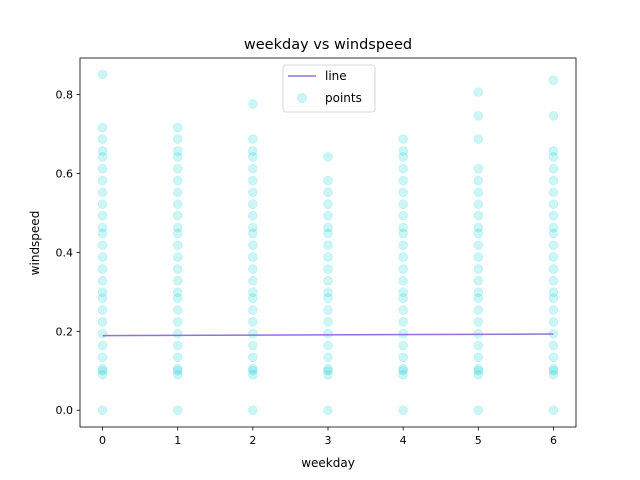 The width and height of the screenshot is (640, 480). I want to click on y-tick-label-0: 0.0, so click(65, 410).